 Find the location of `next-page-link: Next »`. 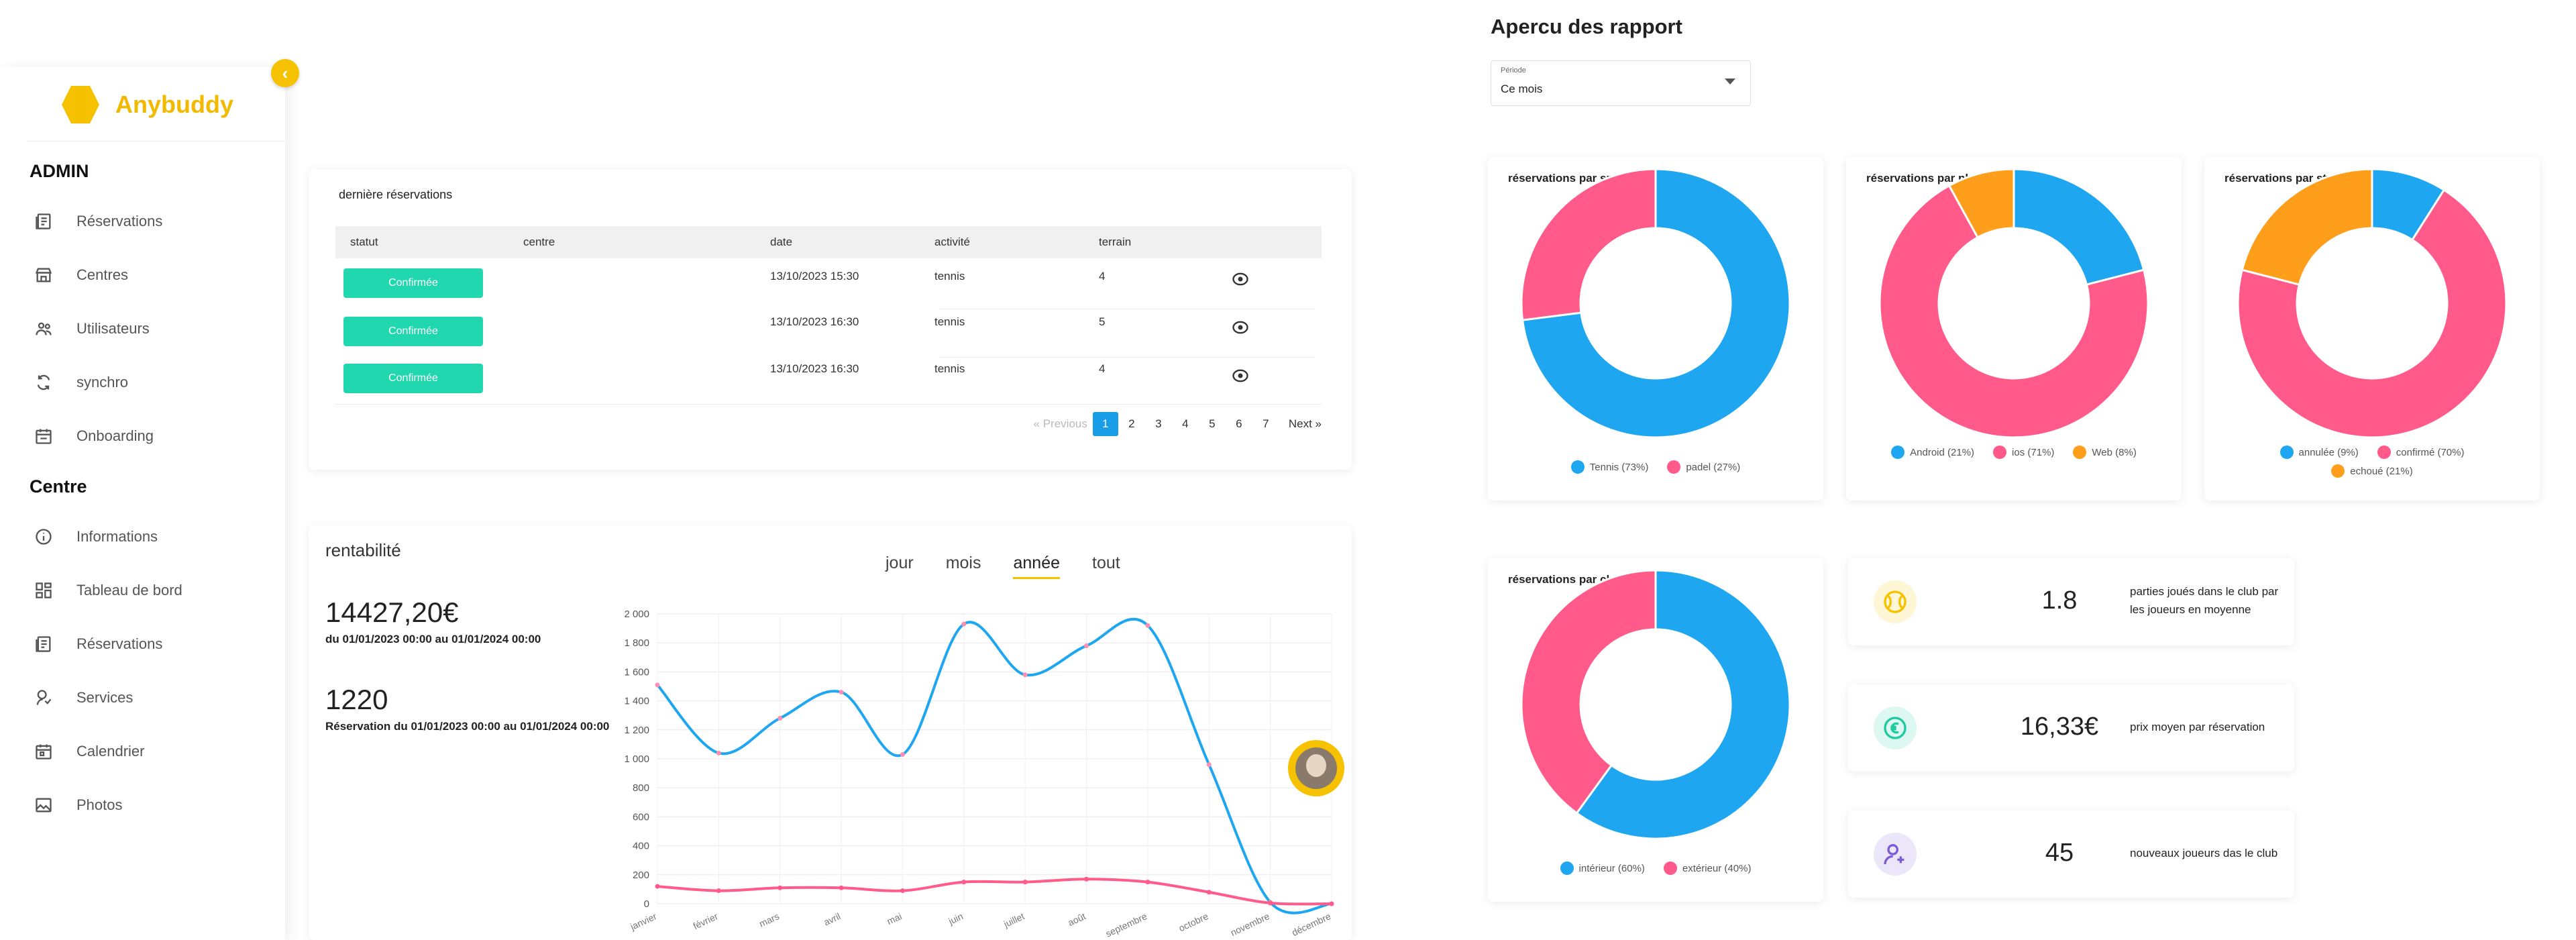

next-page-link: Next » is located at coordinates (1305, 423).